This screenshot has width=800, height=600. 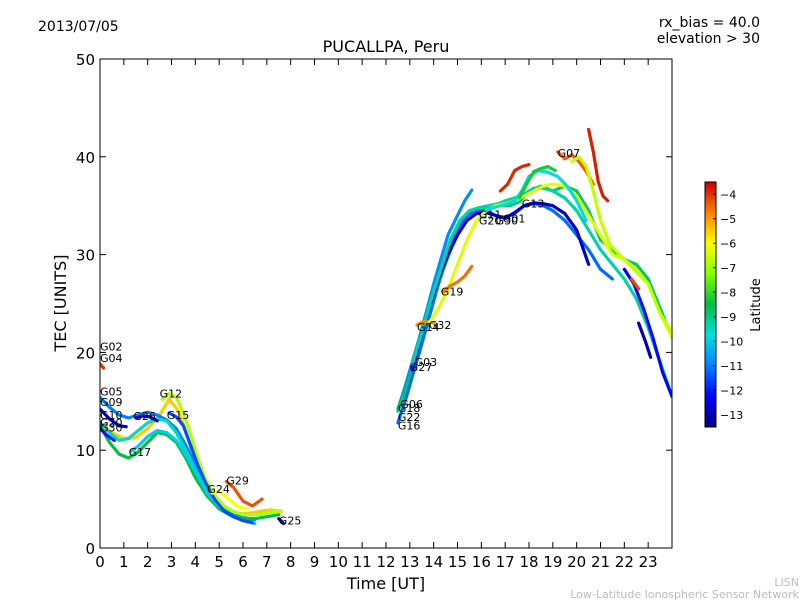 I want to click on colorbar-label: Latitude, so click(x=756, y=305).